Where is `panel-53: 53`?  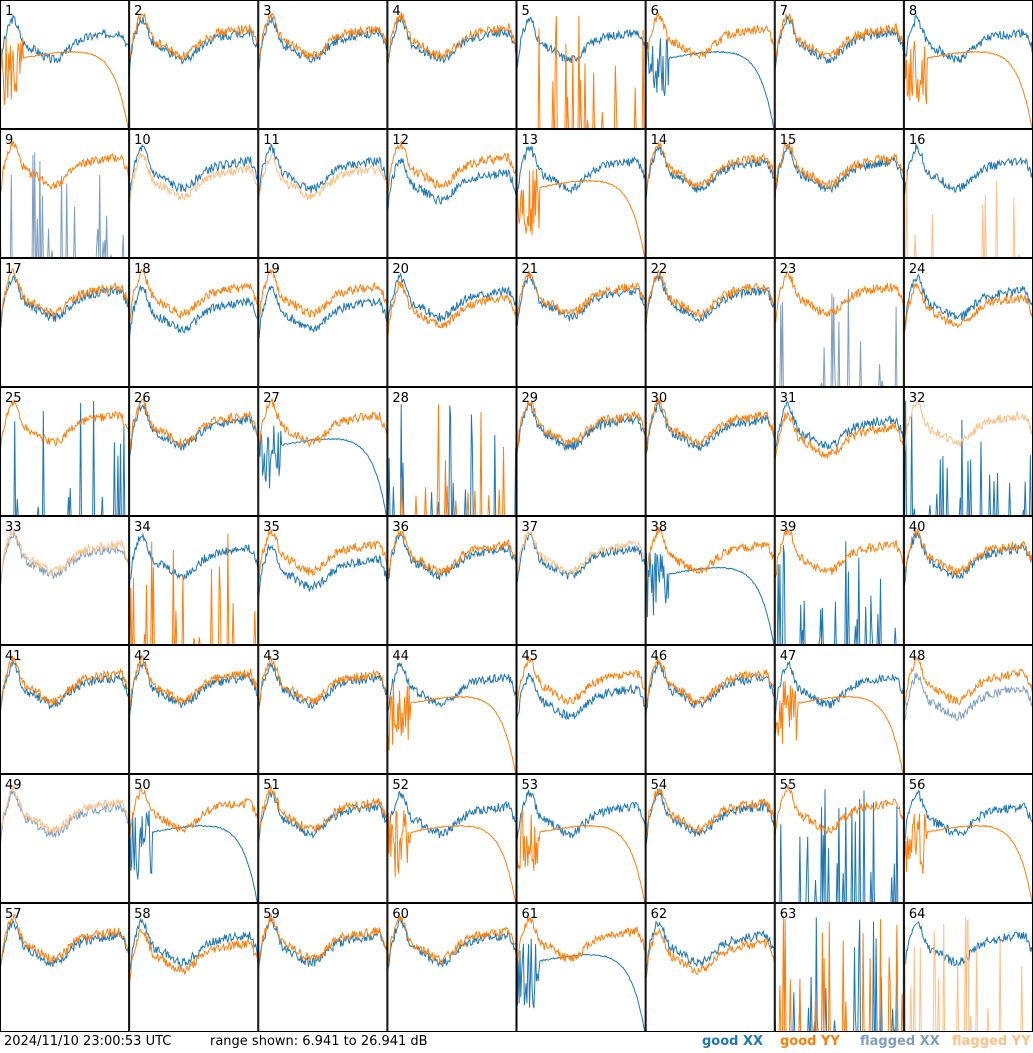 panel-53: 53 is located at coordinates (581, 838).